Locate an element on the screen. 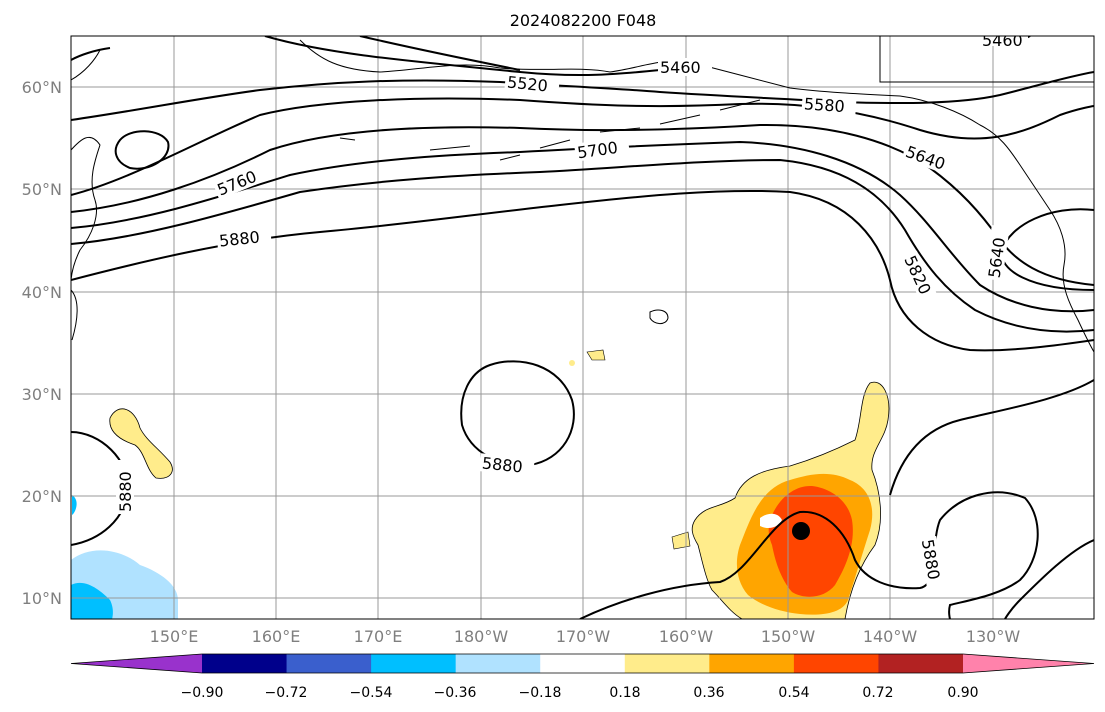  contour-label: 5520 is located at coordinates (527, 83).